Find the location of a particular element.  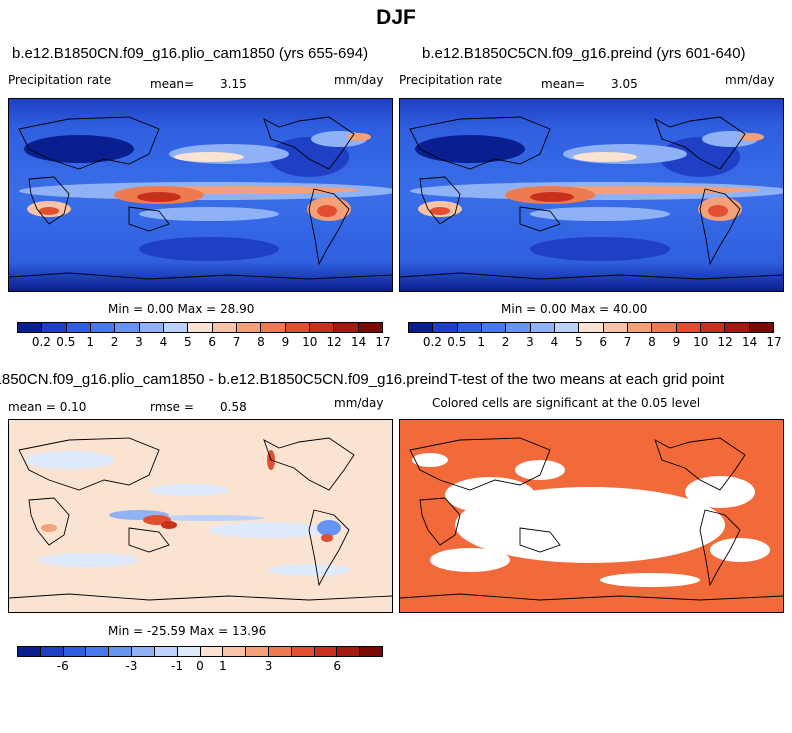

panel-2-colorbar-tick-label: 12 is located at coordinates (725, 342).